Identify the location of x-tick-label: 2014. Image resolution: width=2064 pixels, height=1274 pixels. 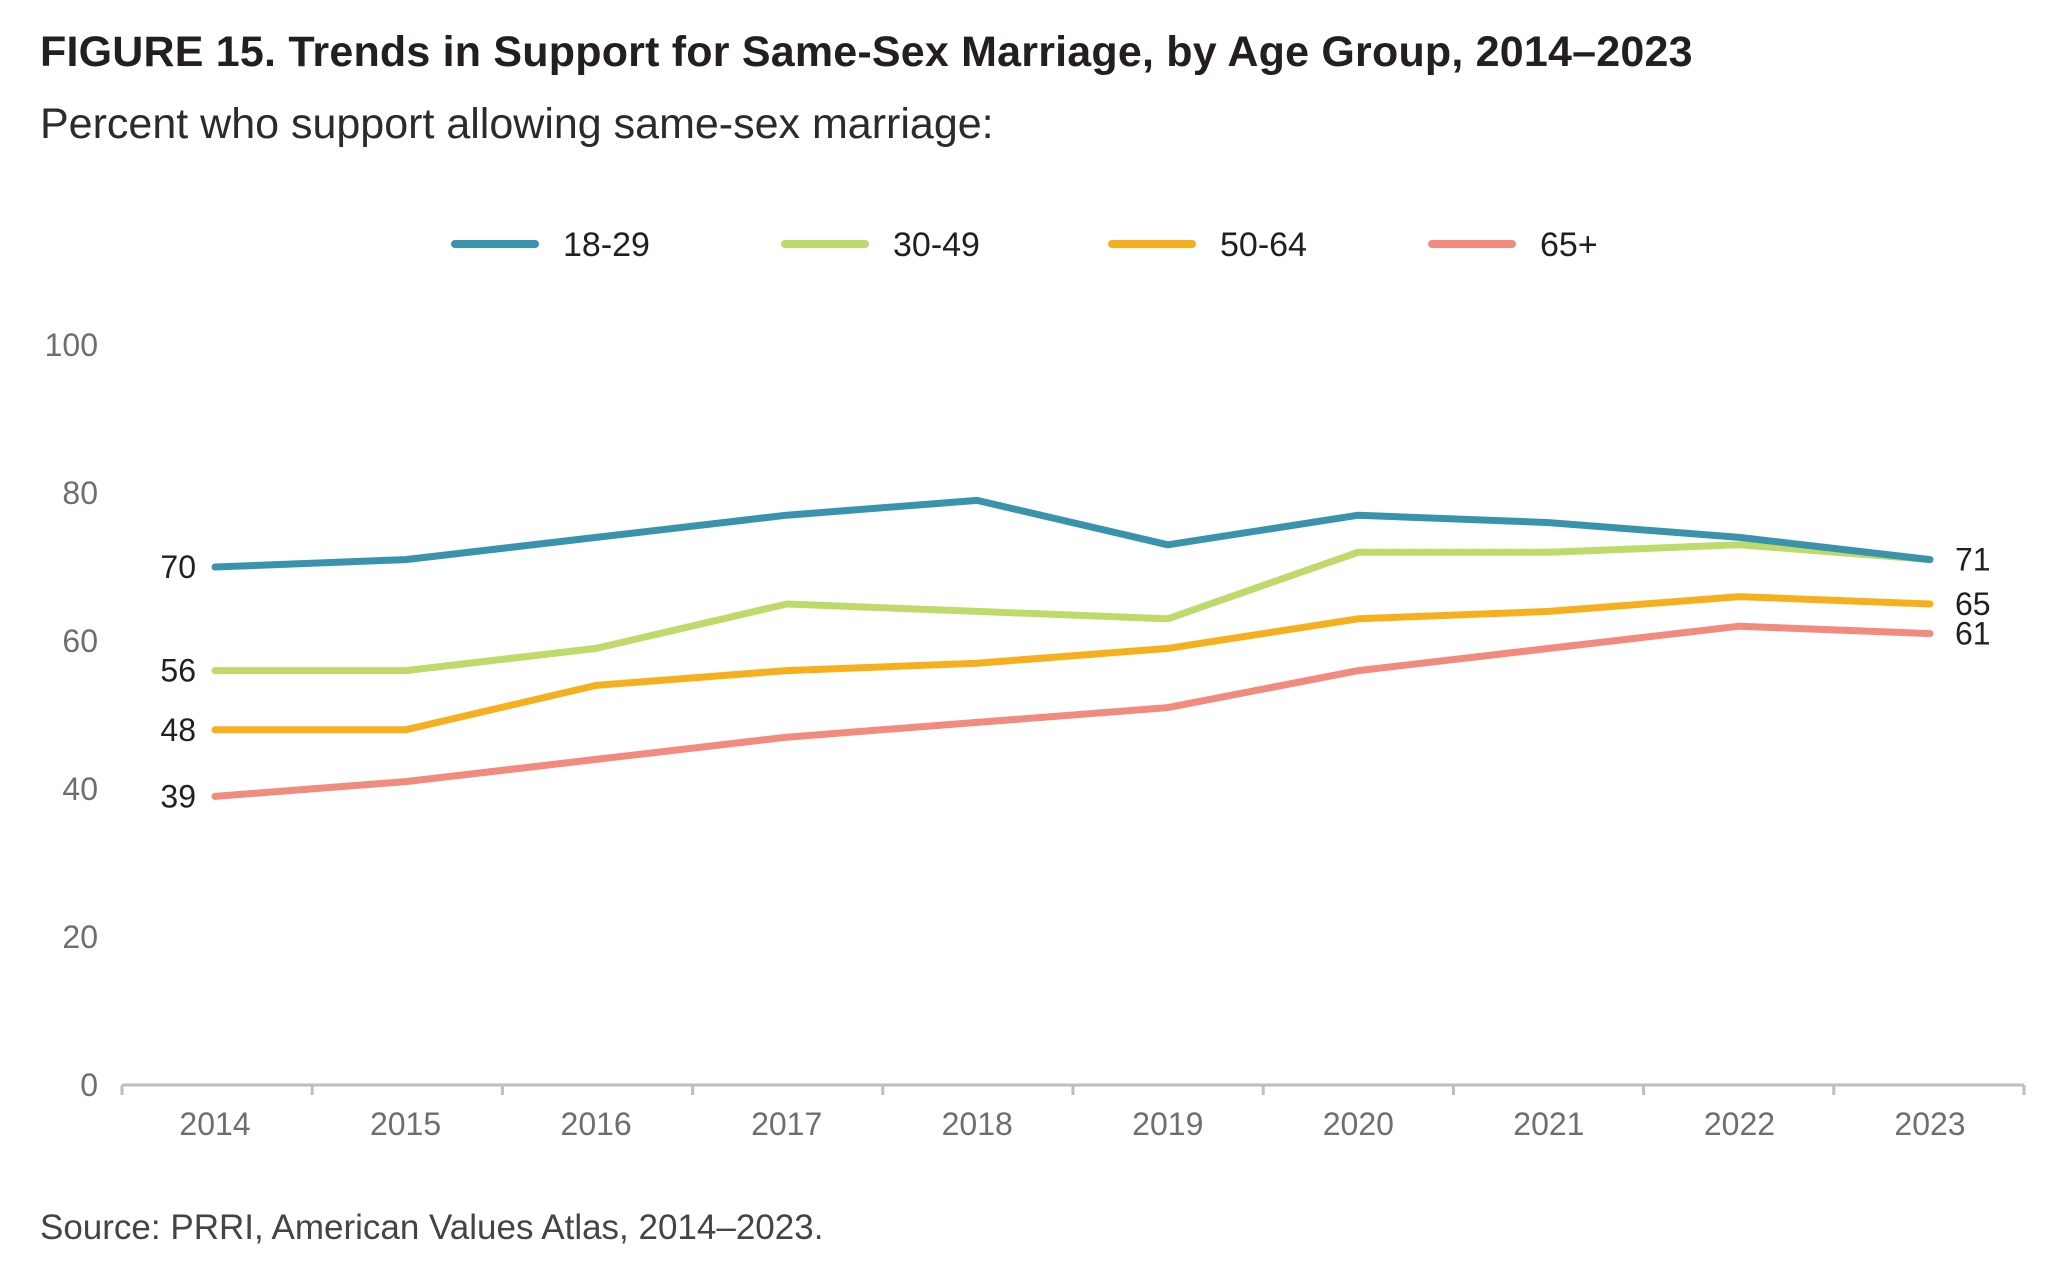
(214, 1124).